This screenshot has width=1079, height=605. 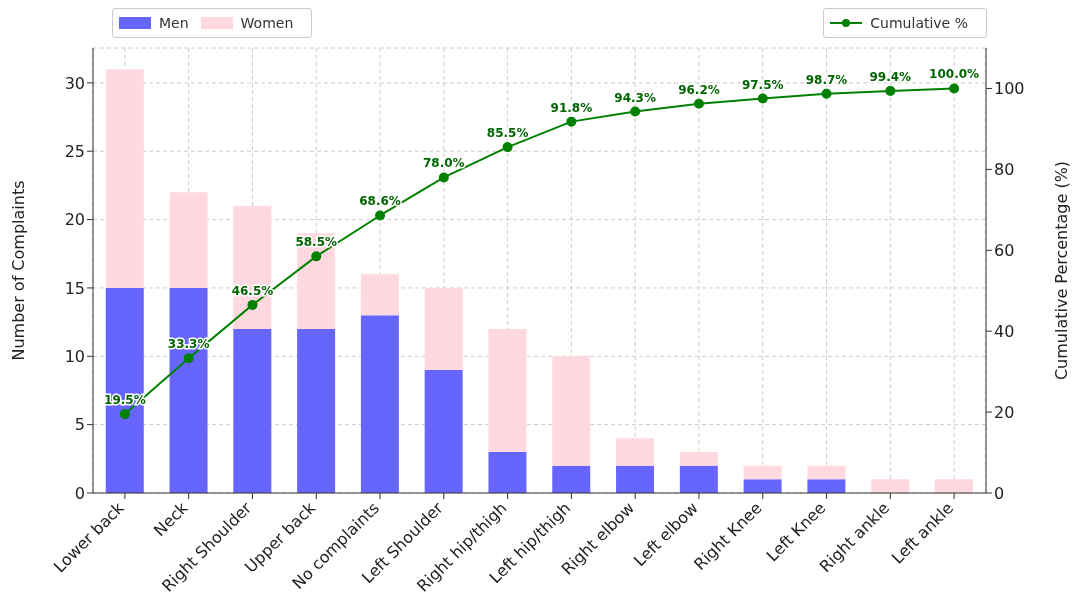 I want to click on y2-tick-label: 100, so click(x=1009, y=89).